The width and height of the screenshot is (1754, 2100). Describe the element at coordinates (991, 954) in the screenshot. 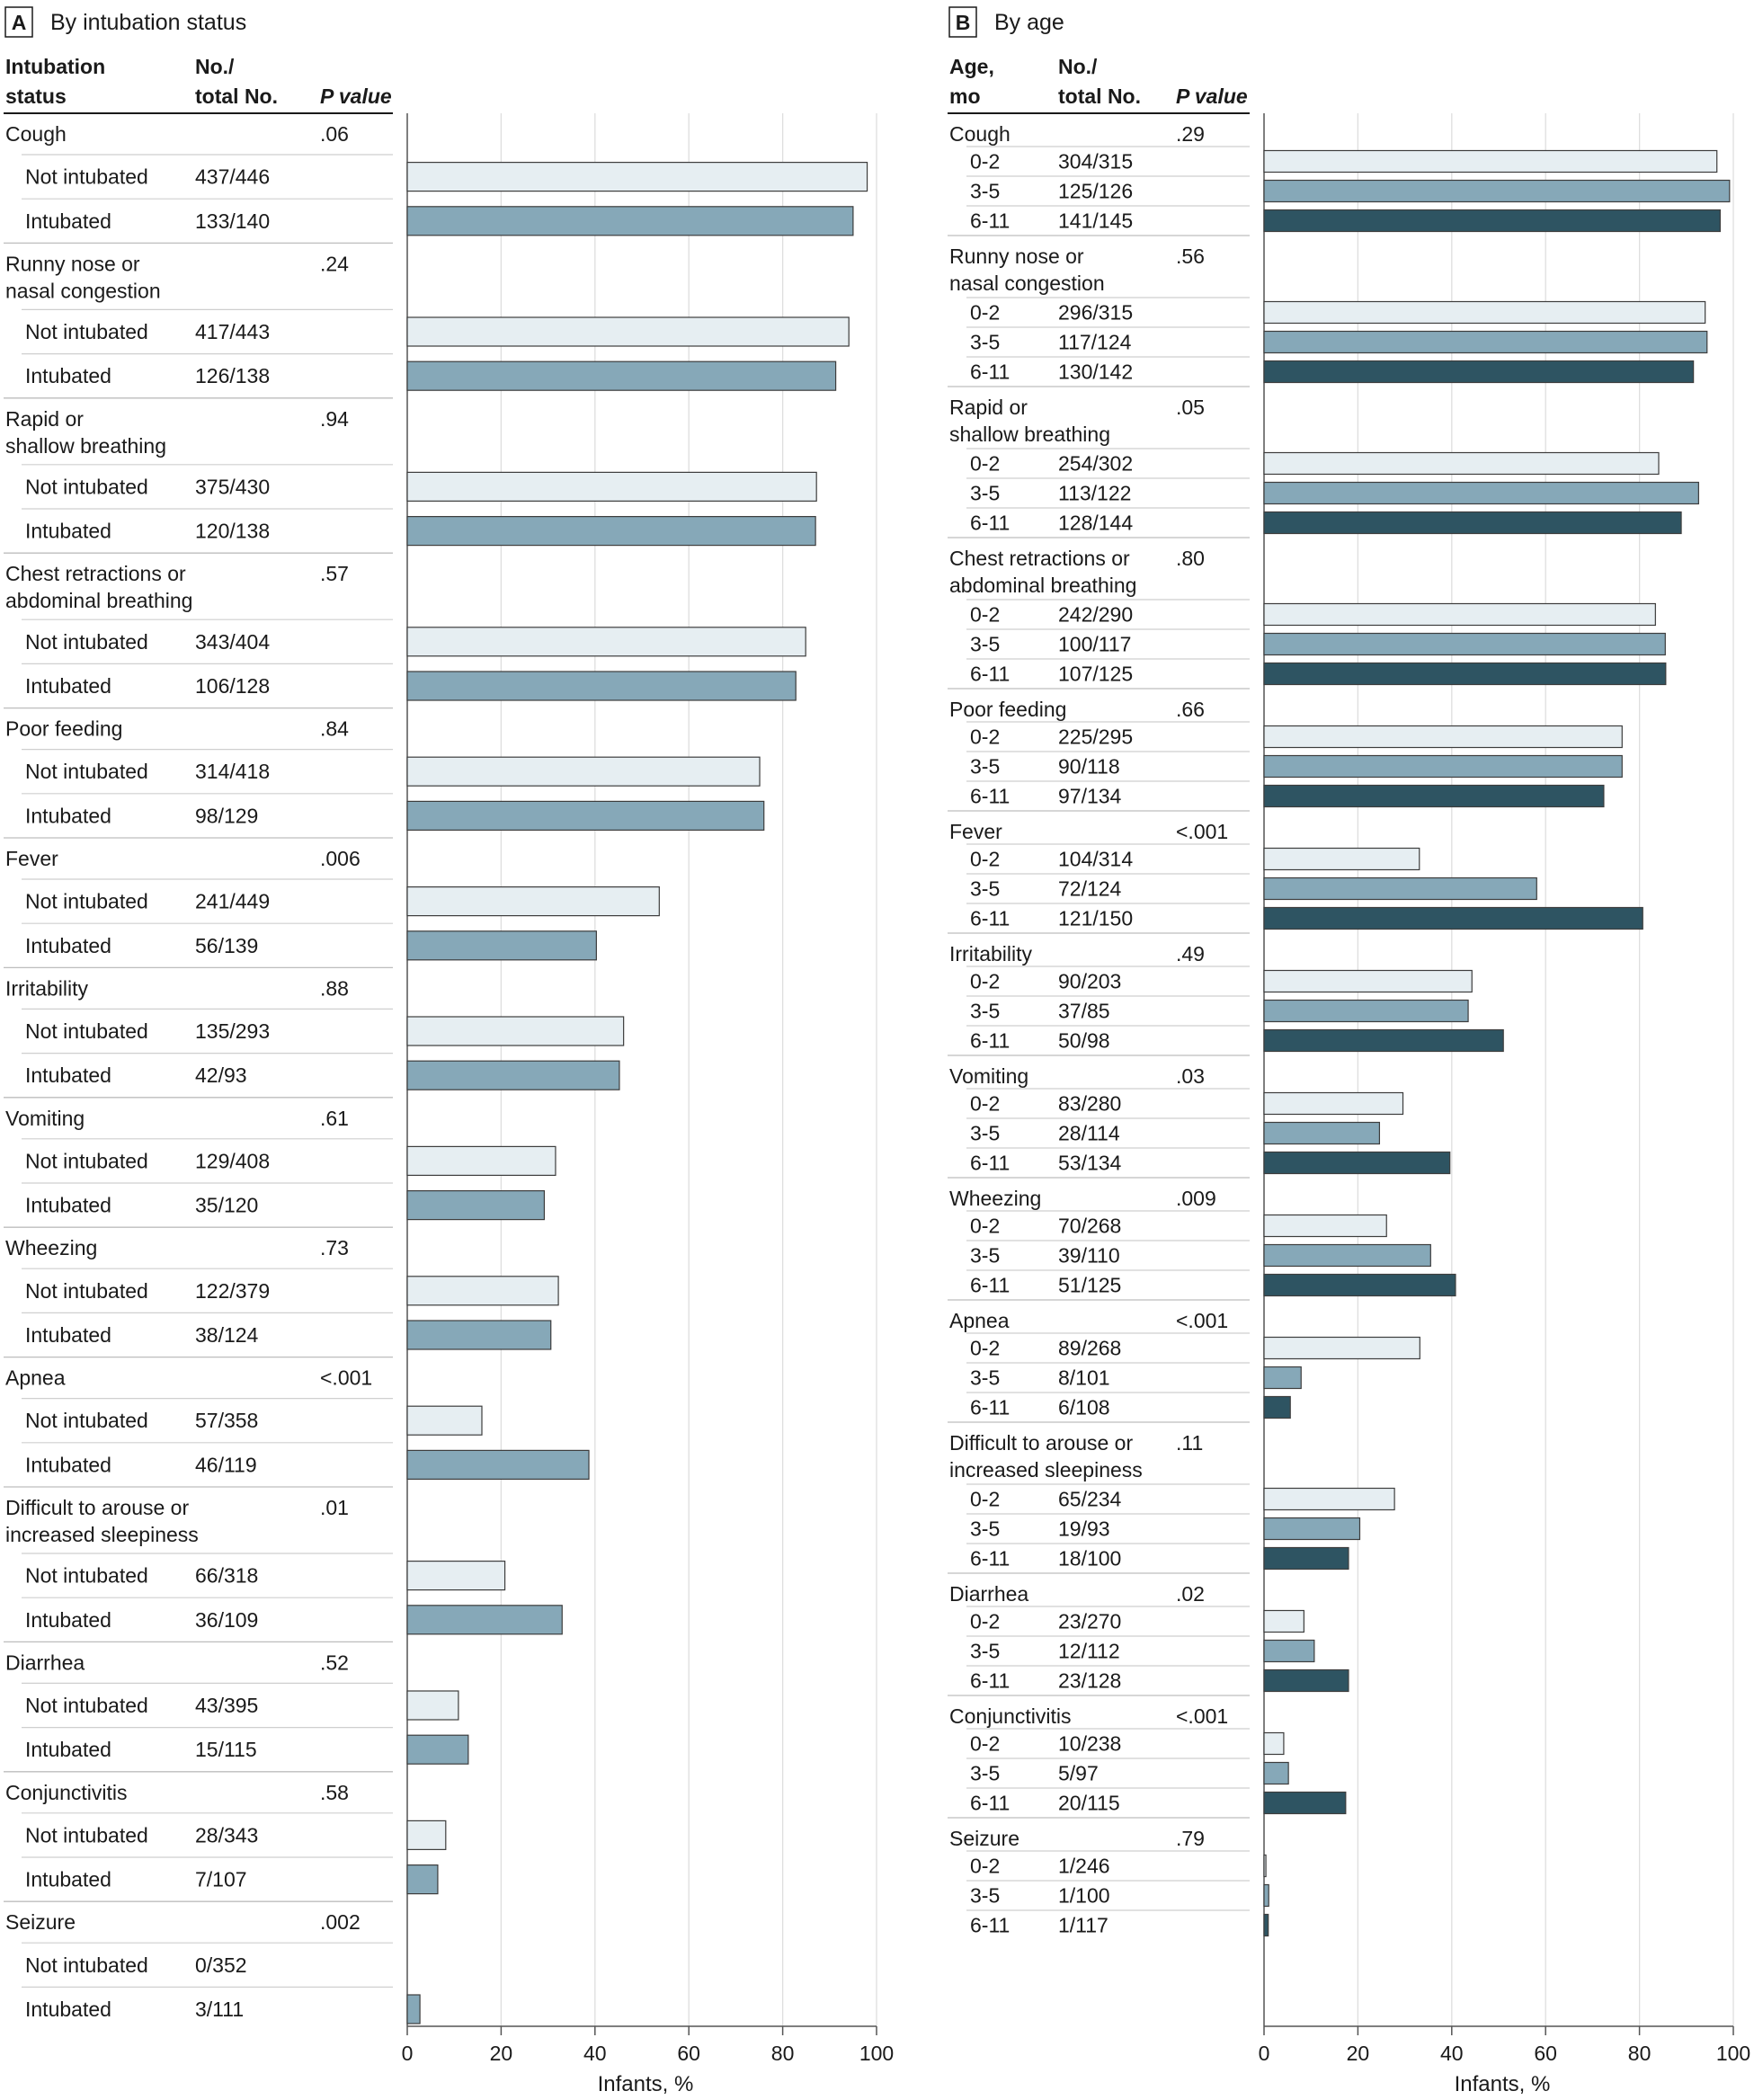

I see `symptom-name: Irritability` at that location.